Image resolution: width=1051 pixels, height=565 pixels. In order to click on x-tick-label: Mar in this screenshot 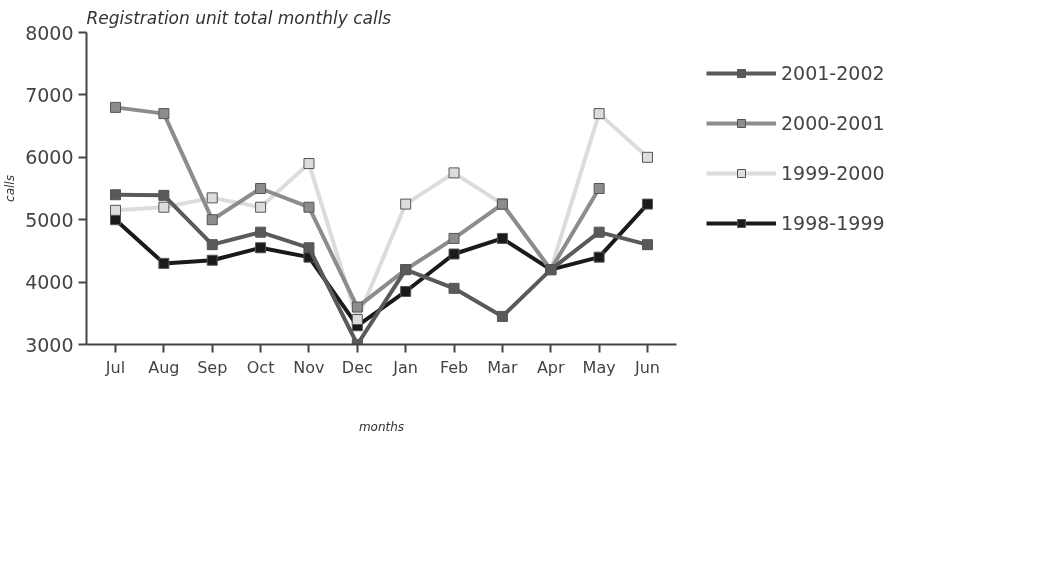, I will do `click(502, 367)`.